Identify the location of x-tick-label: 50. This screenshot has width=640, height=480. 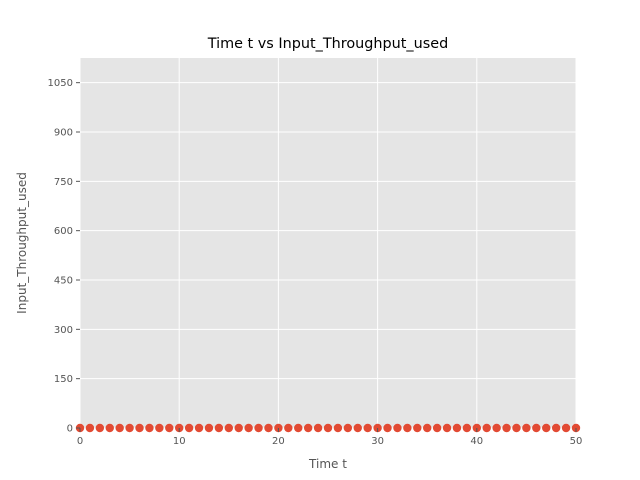
(576, 441).